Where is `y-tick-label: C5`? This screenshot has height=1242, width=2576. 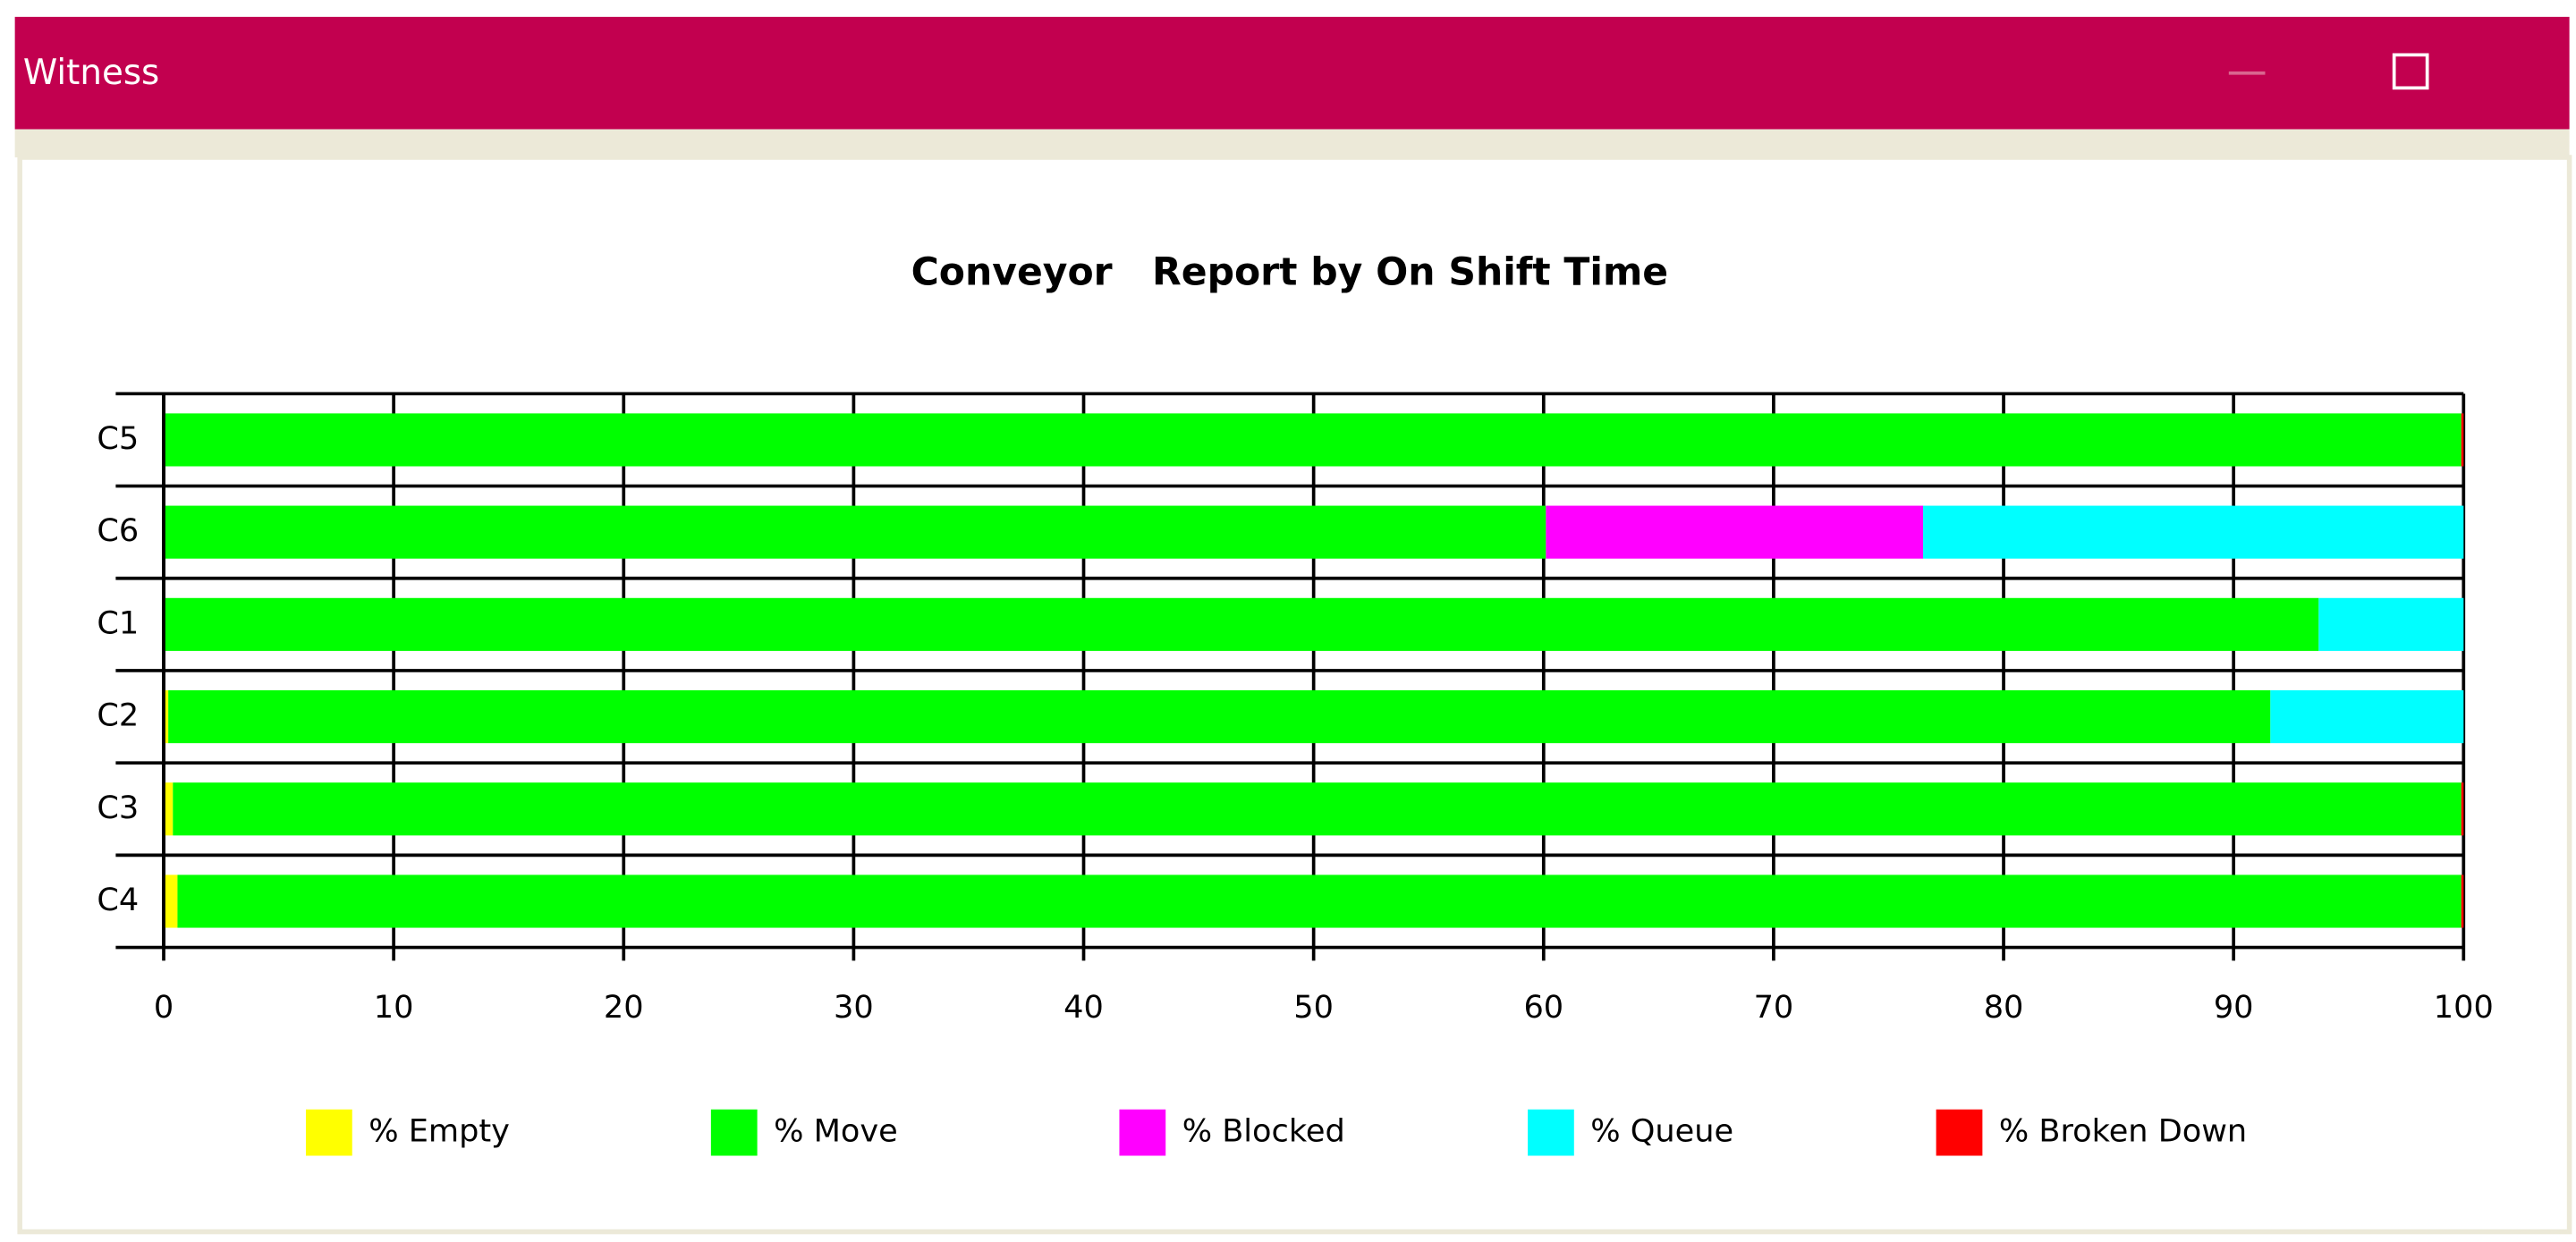 y-tick-label: C5 is located at coordinates (118, 439).